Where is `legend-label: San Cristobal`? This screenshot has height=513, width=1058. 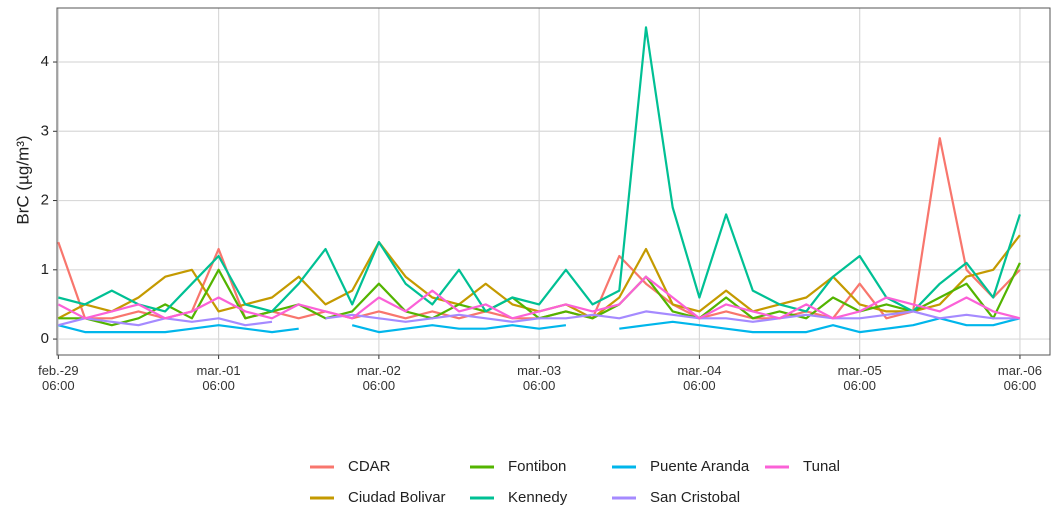
legend-label: San Cristobal is located at coordinates (695, 497).